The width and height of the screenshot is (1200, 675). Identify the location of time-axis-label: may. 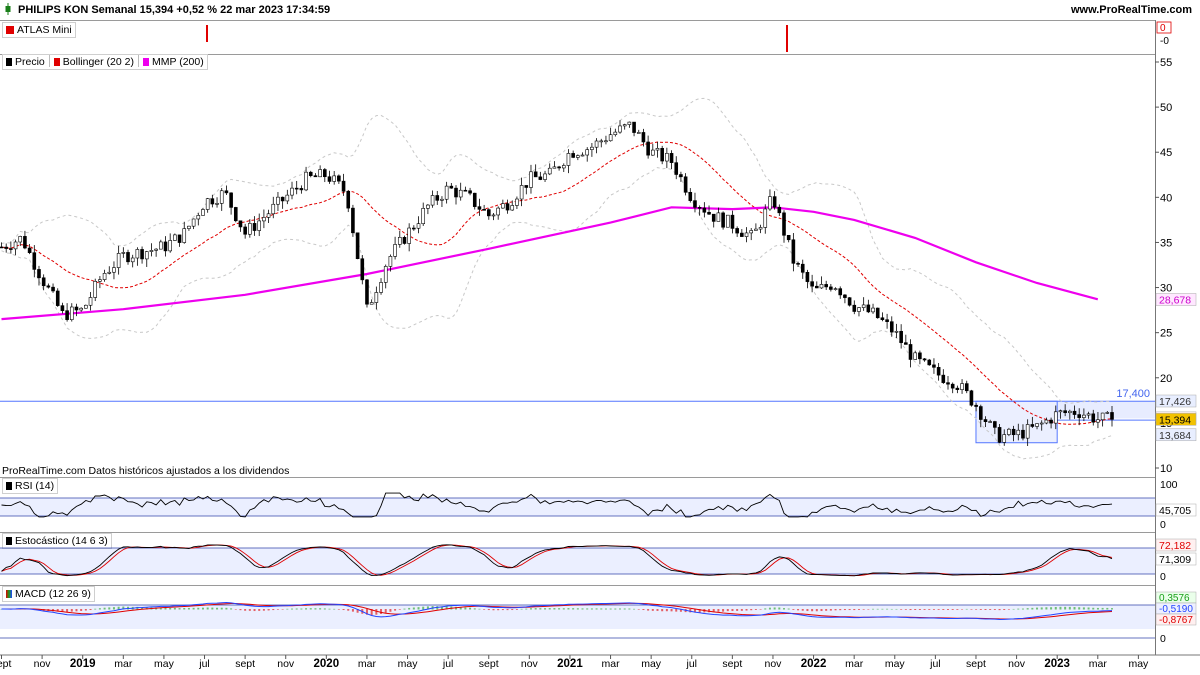
(895, 664).